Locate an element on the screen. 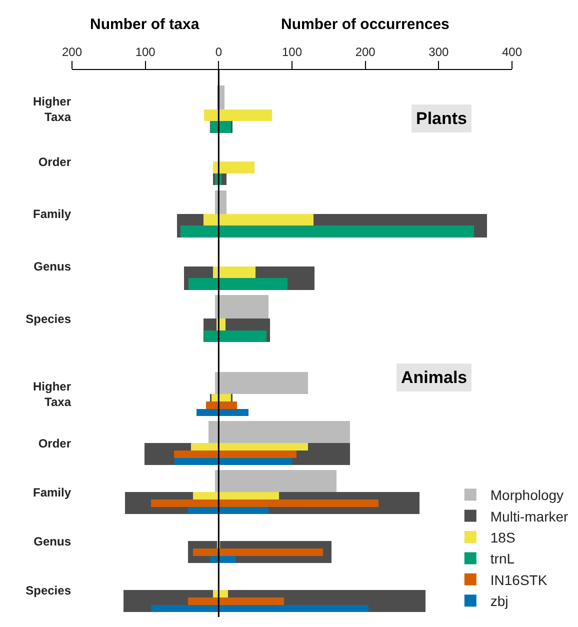  text: Number of taxa is located at coordinates (145, 24).